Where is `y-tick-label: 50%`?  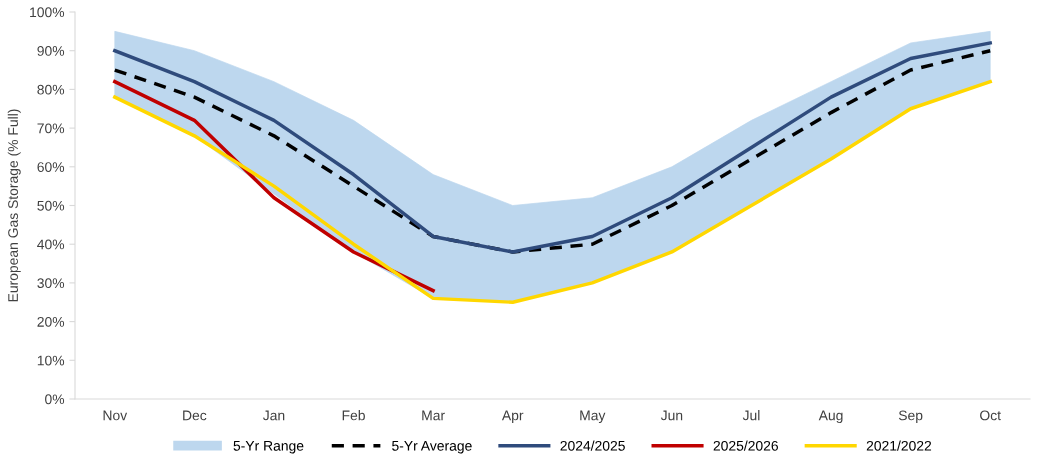
y-tick-label: 50% is located at coordinates (51, 205).